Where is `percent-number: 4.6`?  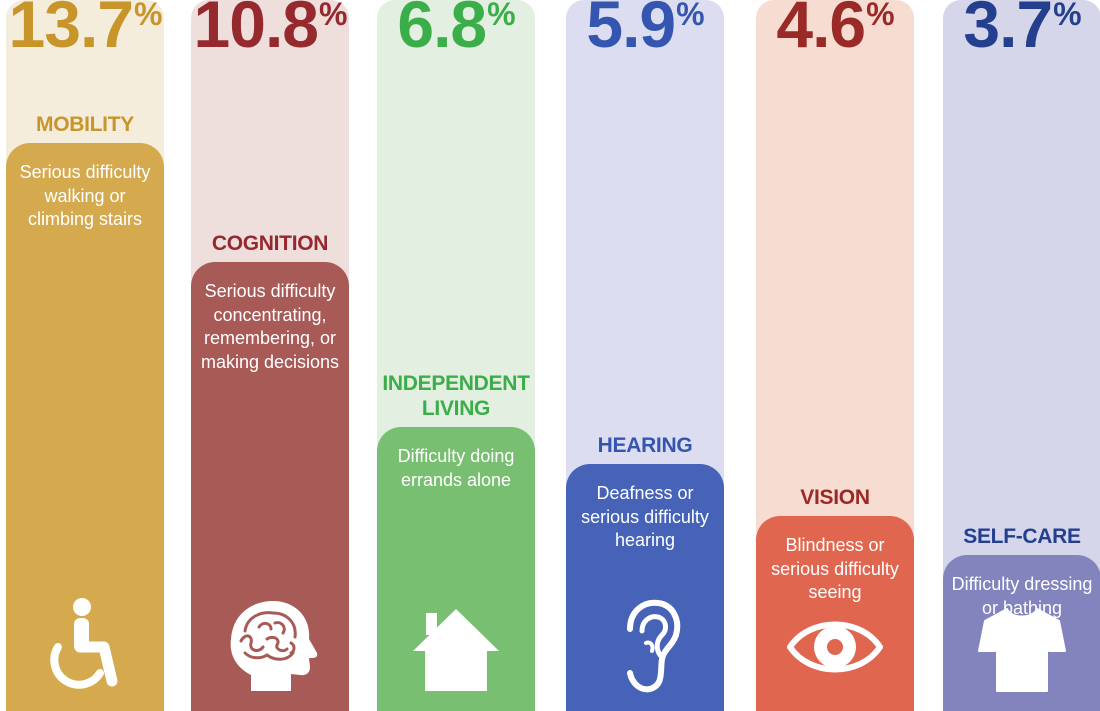
percent-number: 4.6 is located at coordinates (821, 30).